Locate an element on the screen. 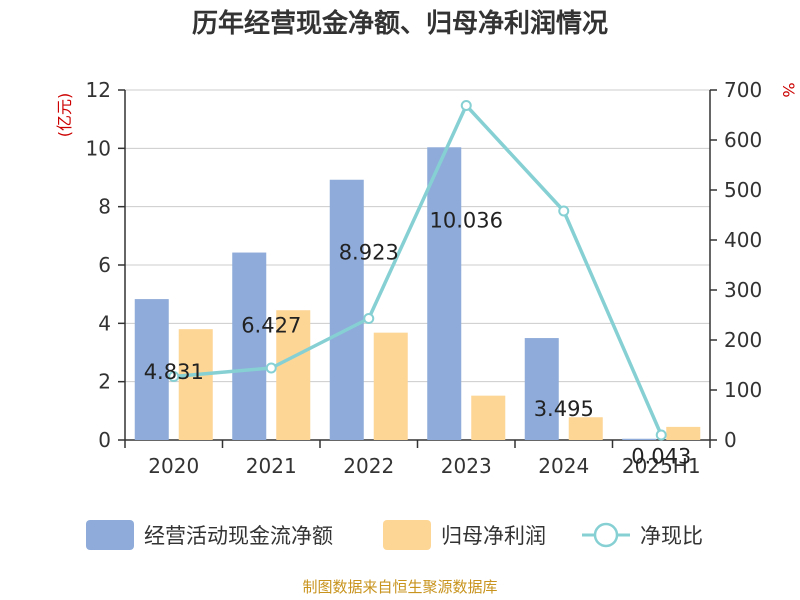  left-tick-label: 10 is located at coordinates (98, 148).